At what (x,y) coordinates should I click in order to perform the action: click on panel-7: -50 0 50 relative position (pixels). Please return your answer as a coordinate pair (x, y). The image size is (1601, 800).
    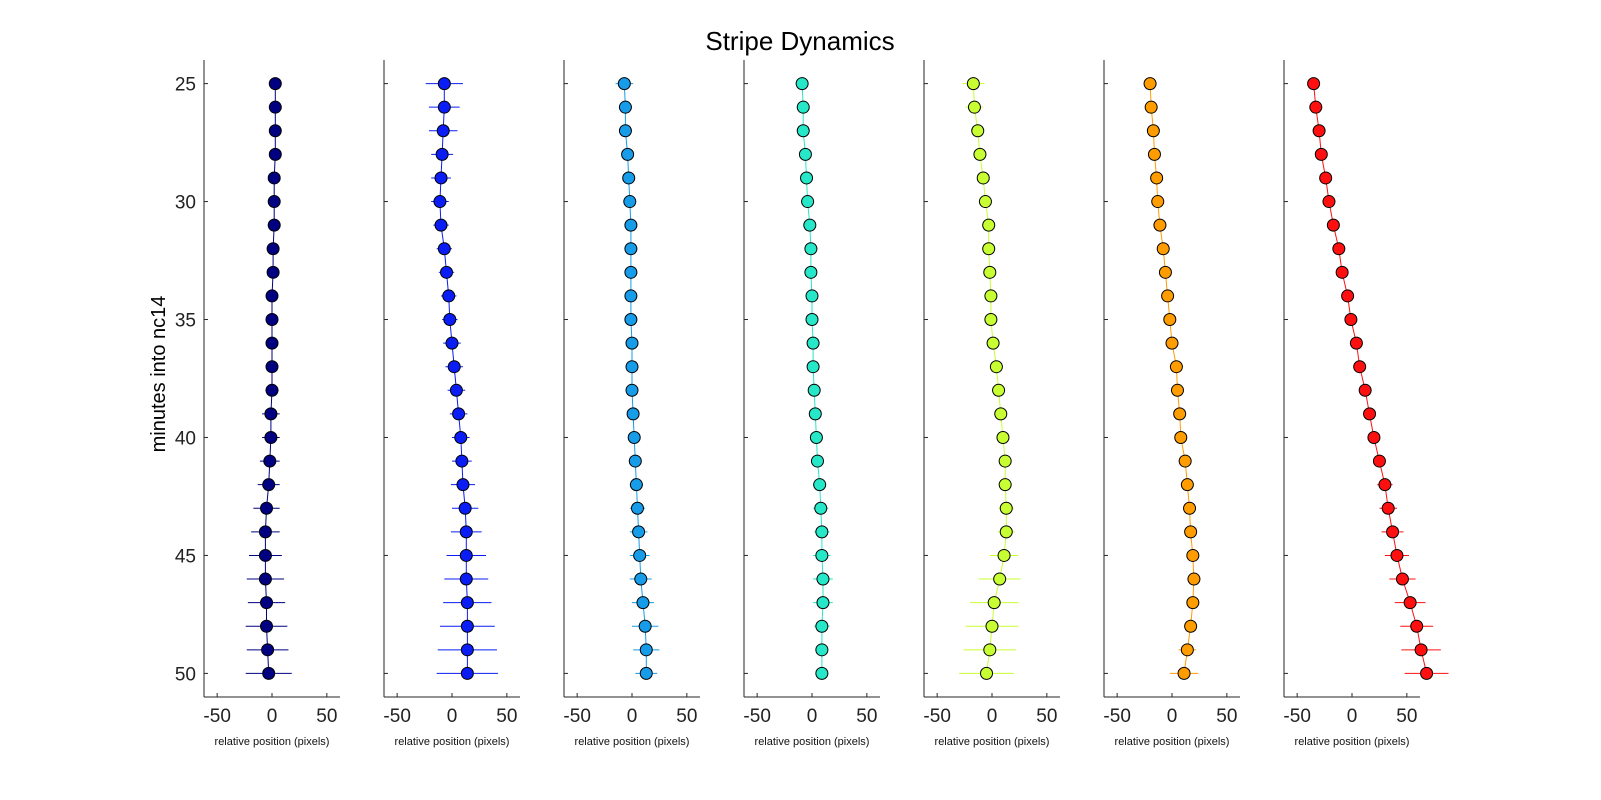
    Looking at the image, I should click on (1366, 404).